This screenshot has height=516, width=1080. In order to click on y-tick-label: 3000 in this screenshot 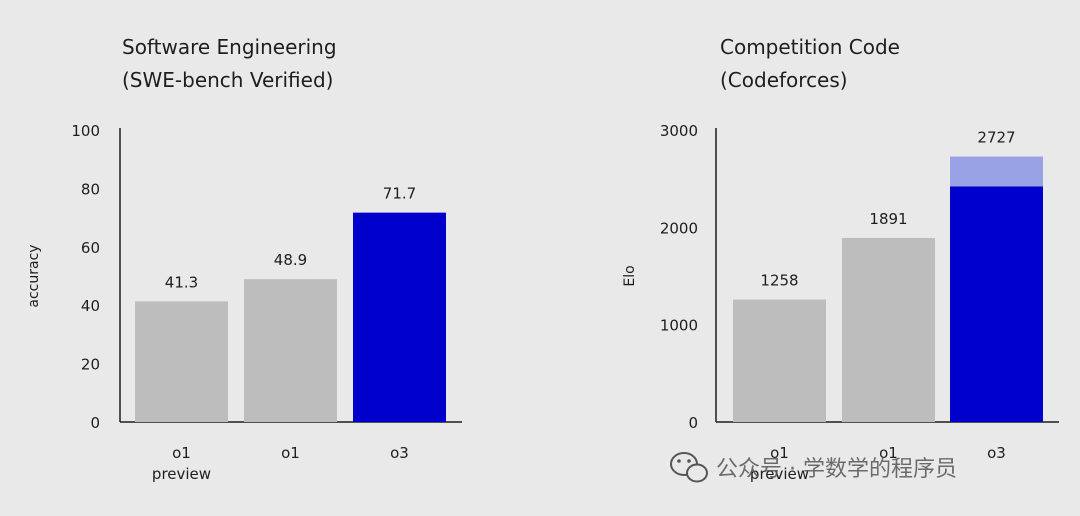, I will do `click(679, 131)`.